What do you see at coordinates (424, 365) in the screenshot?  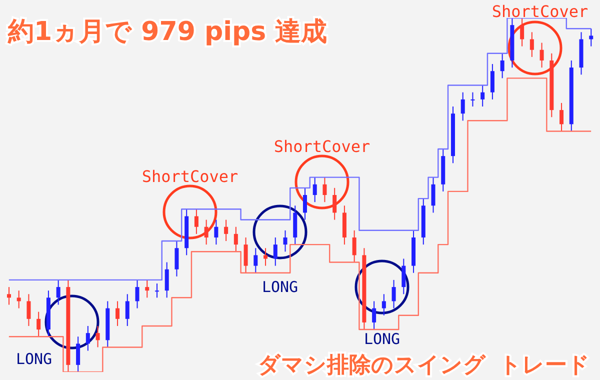 I see `annotation: ダマシ排除のスイング トレード` at bounding box center [424, 365].